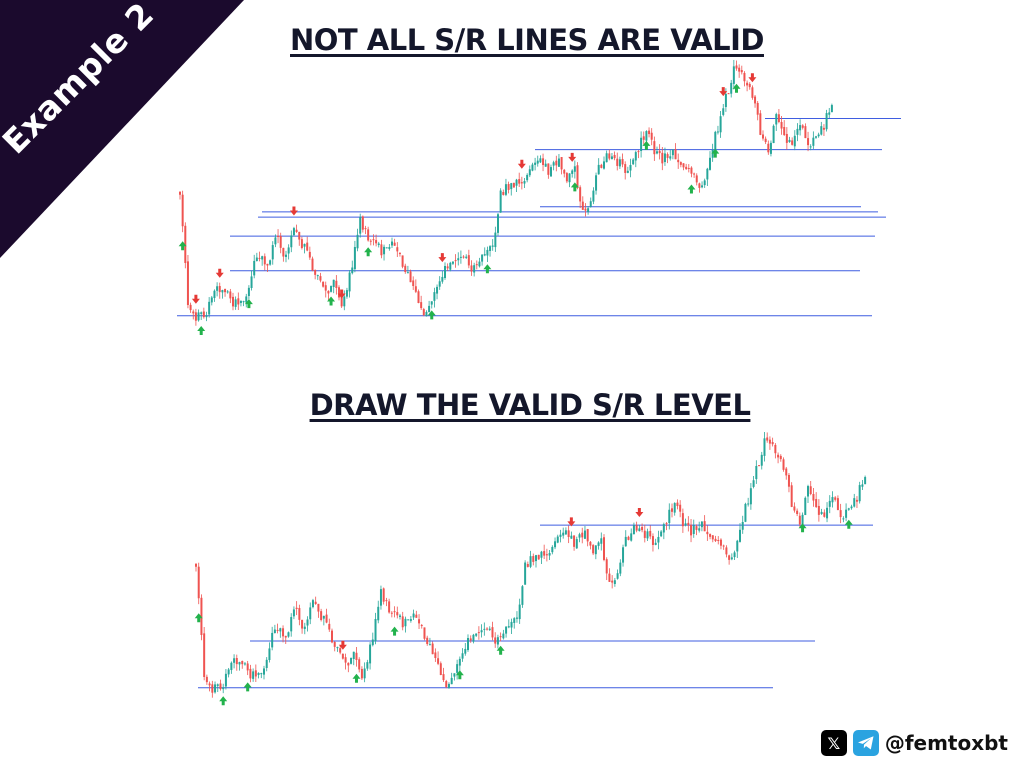  Describe the element at coordinates (946, 743) in the screenshot. I see `social-handle-text: @femtoxbt` at that location.